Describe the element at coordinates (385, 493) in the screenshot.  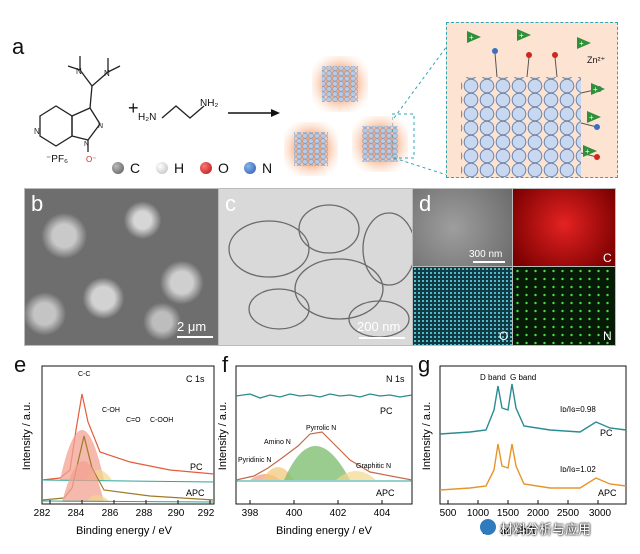
I see `f-trace-apc: APC` at that location.